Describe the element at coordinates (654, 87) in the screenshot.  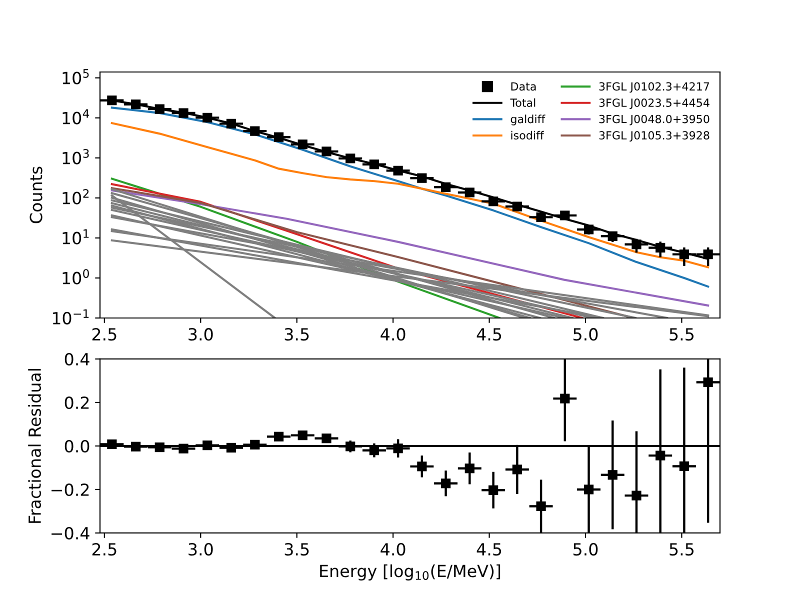
I see `legend-label: 3FGL J0102.3+4217` at that location.